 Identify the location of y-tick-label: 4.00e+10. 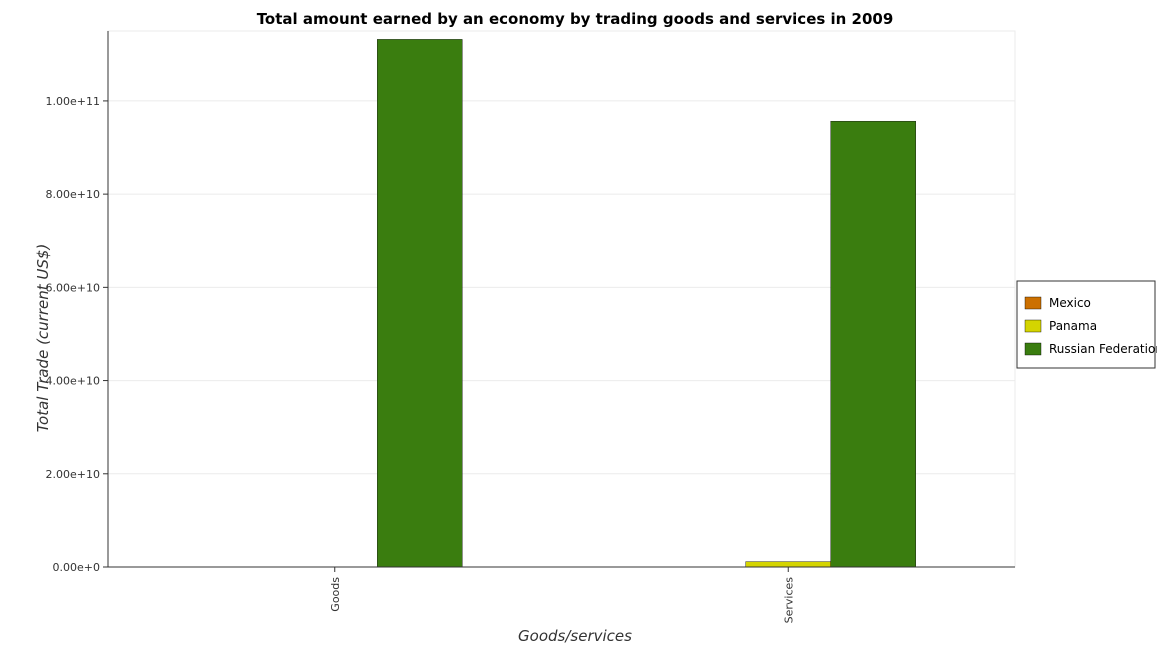
(73, 381).